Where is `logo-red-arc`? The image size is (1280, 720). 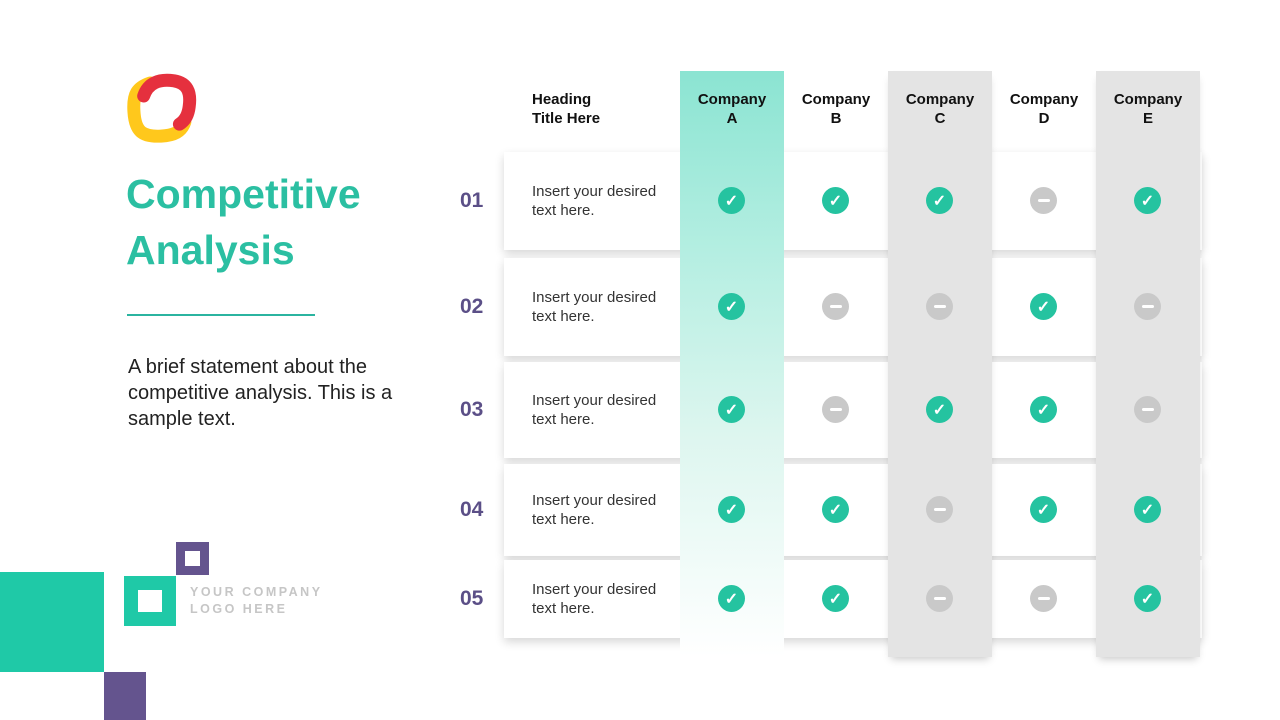 logo-red-arc is located at coordinates (167, 102).